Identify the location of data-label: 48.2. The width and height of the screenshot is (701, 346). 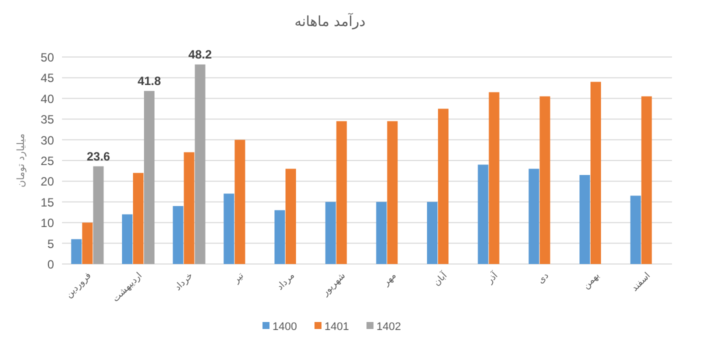
(200, 54).